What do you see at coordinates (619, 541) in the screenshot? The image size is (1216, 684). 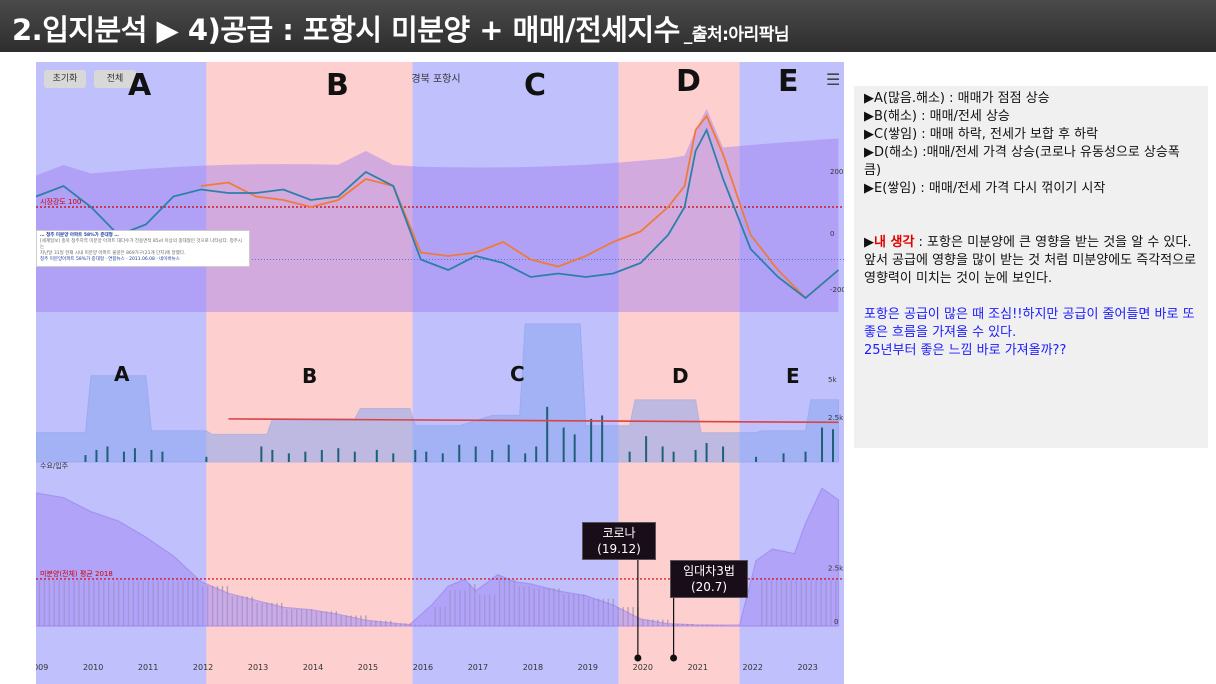 I see `event-box-covid: 코로나 (19.12)` at bounding box center [619, 541].